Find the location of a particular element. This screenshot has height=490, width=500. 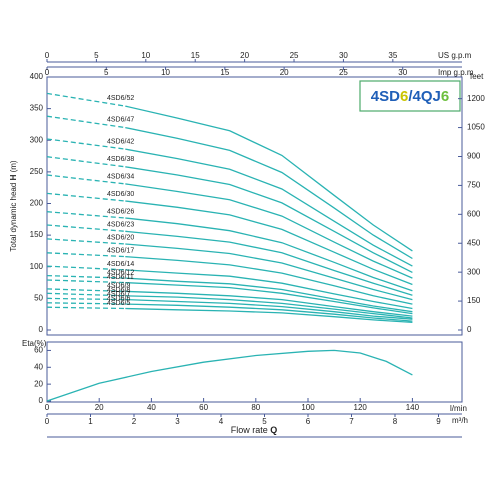

x-axis-label: Flow rate Q is located at coordinates (254, 430).